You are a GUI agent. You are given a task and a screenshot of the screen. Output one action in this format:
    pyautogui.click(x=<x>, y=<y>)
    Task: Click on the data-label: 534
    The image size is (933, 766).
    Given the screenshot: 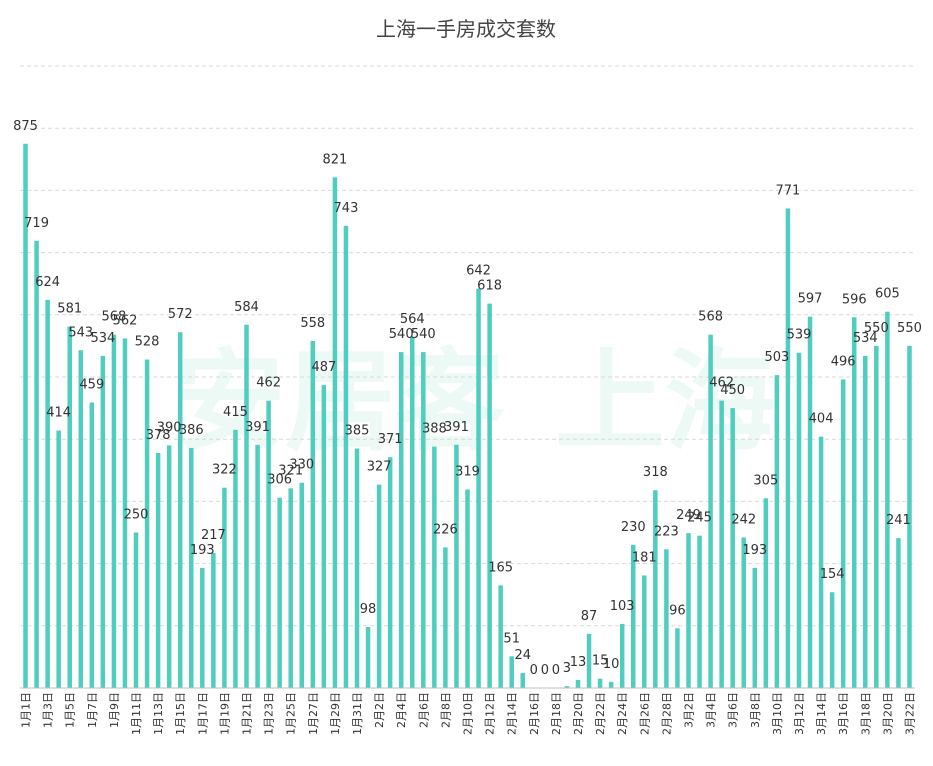 What is the action you would take?
    pyautogui.click(x=102, y=338)
    